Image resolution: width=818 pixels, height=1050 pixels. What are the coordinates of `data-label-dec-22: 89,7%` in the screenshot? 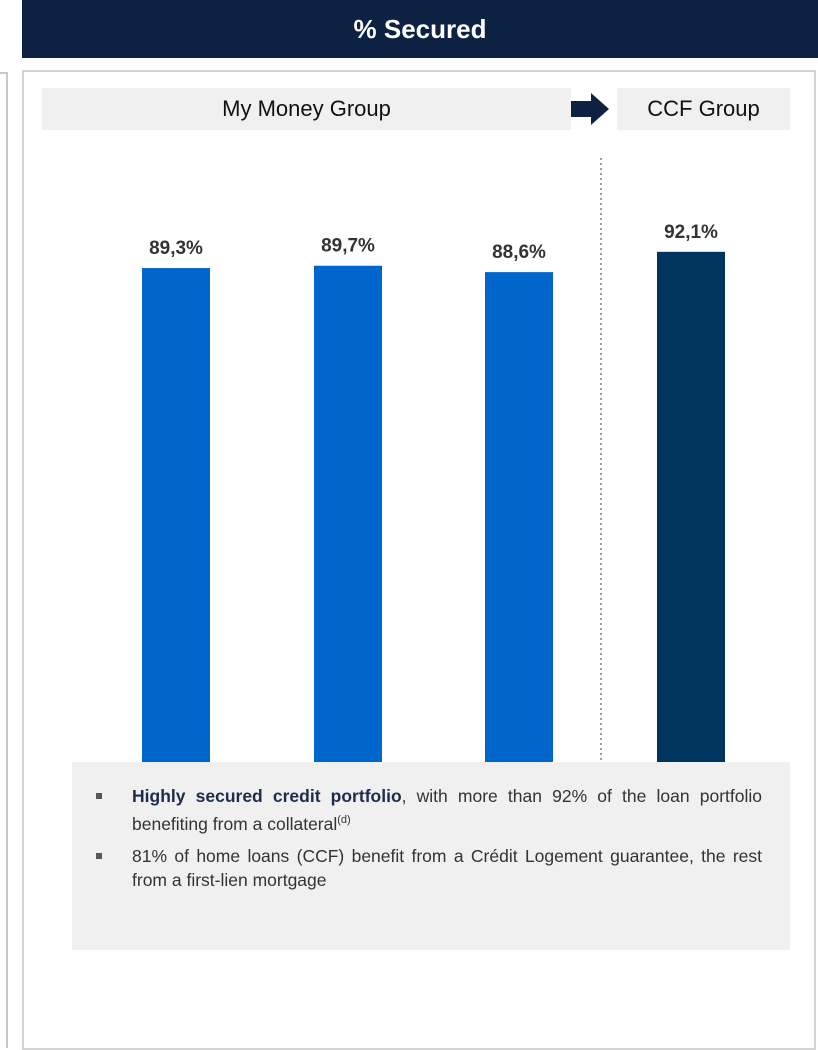 It's located at (348, 246).